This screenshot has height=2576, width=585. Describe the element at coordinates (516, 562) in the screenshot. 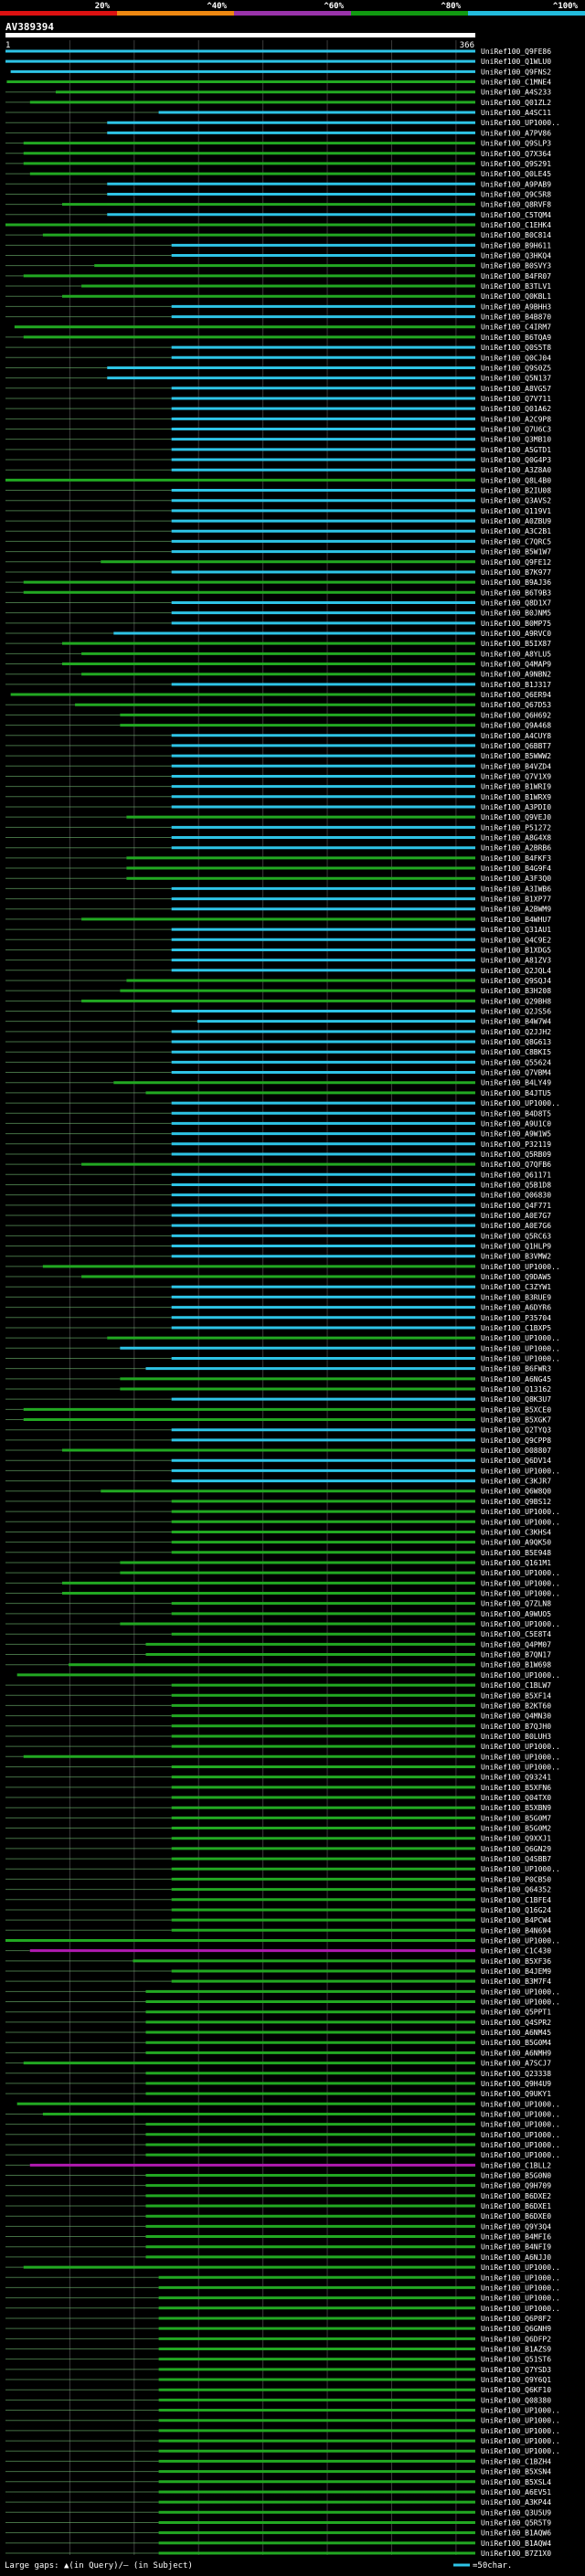

I see `hit-label: UniRef100_Q9FE12` at that location.